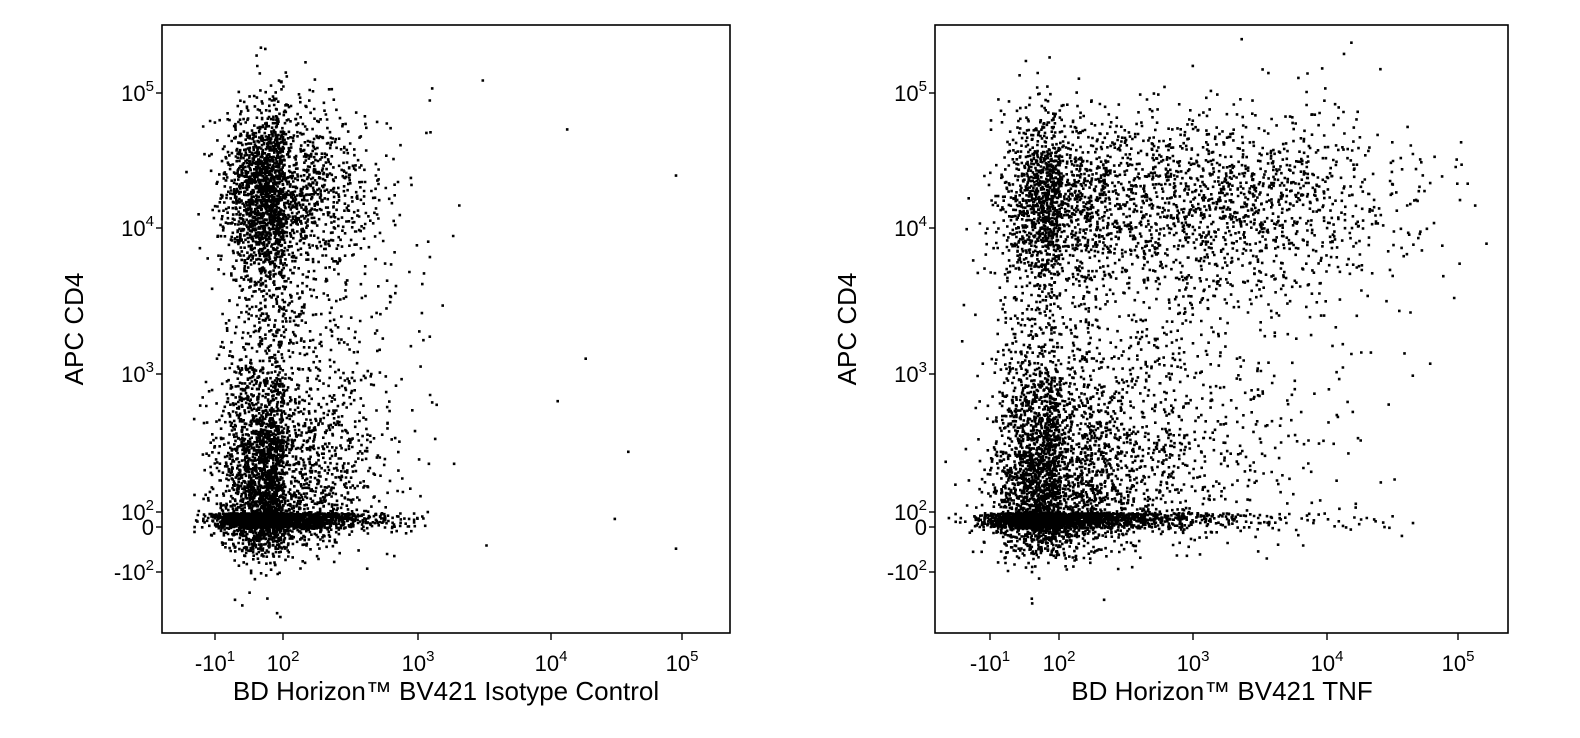  I want to click on plot-2-x-tick-label-exponent: 4, so click(1339, 656).